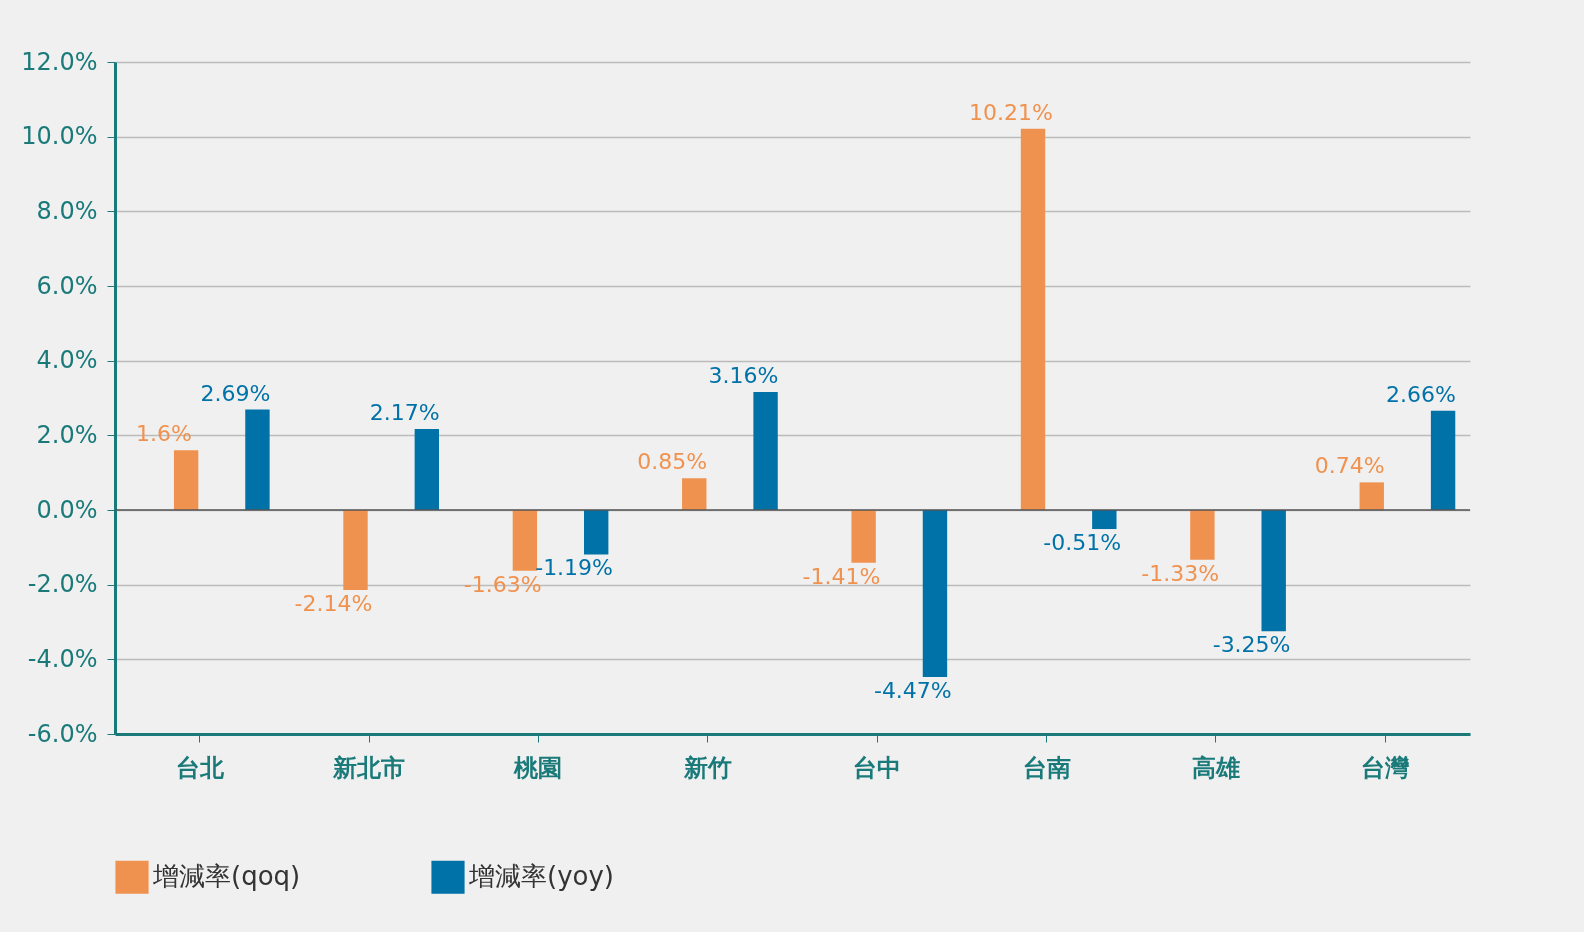  Describe the element at coordinates (1386, 767) in the screenshot. I see `x-tick-label: 台灣` at that location.